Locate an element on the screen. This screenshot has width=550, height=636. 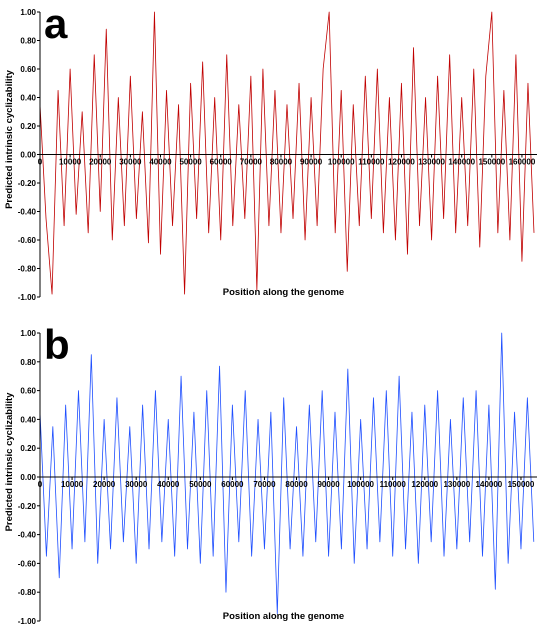
panel-label: b is located at coordinates (57, 344).